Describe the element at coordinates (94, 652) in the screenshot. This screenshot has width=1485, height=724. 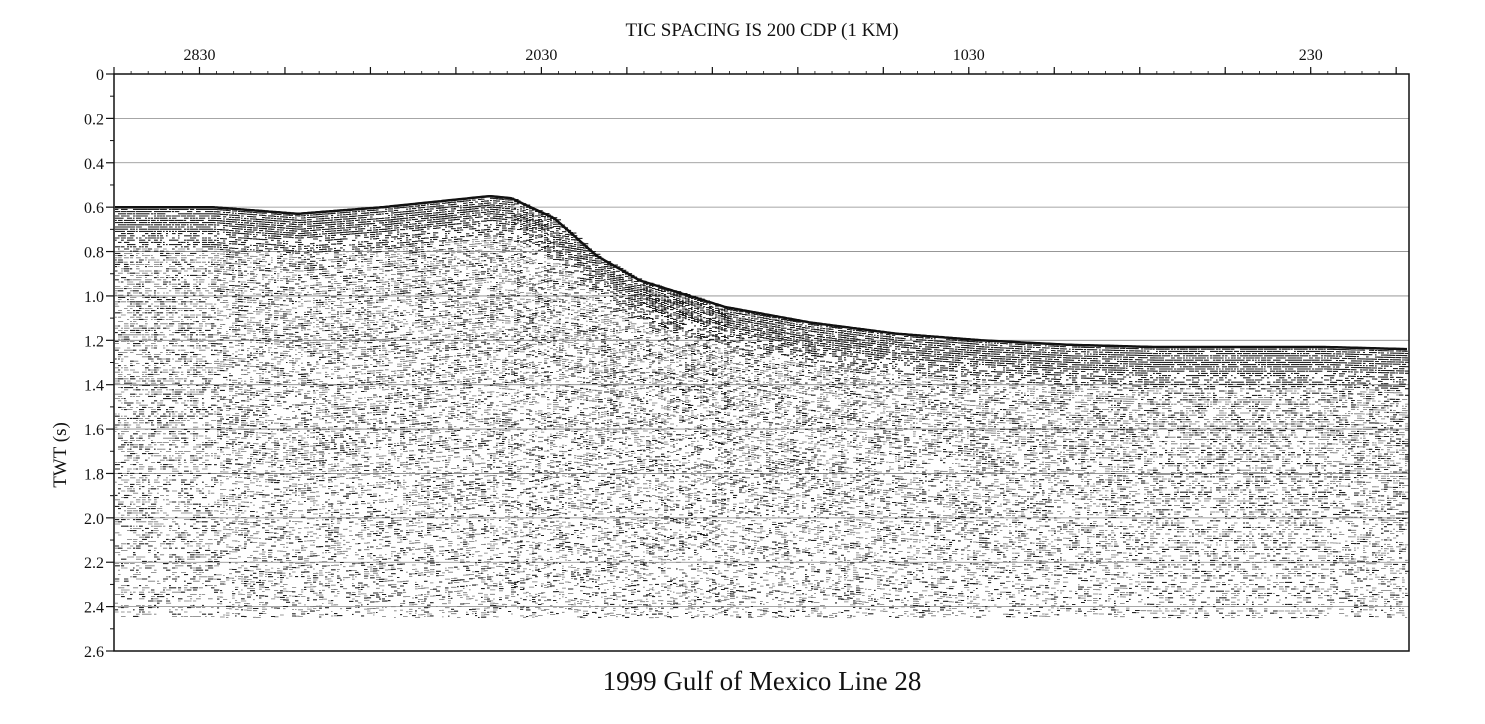
I see `y-tick-label: 2.6` at that location.